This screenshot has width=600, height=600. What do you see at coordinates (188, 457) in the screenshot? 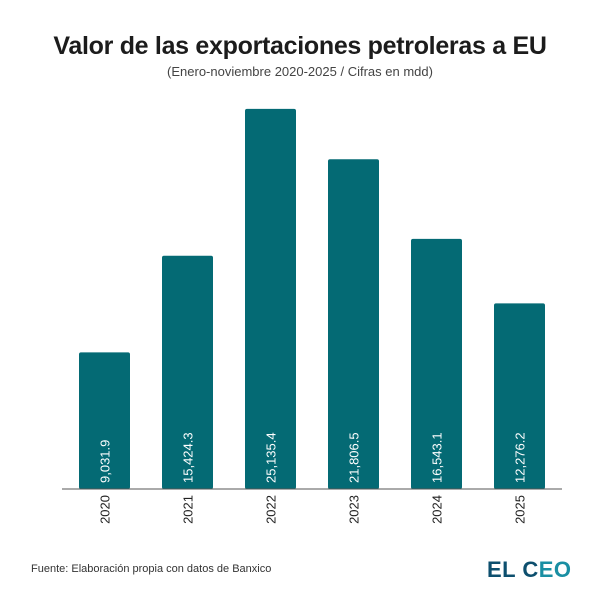
I see `data-label: 15,424.3` at bounding box center [188, 457].